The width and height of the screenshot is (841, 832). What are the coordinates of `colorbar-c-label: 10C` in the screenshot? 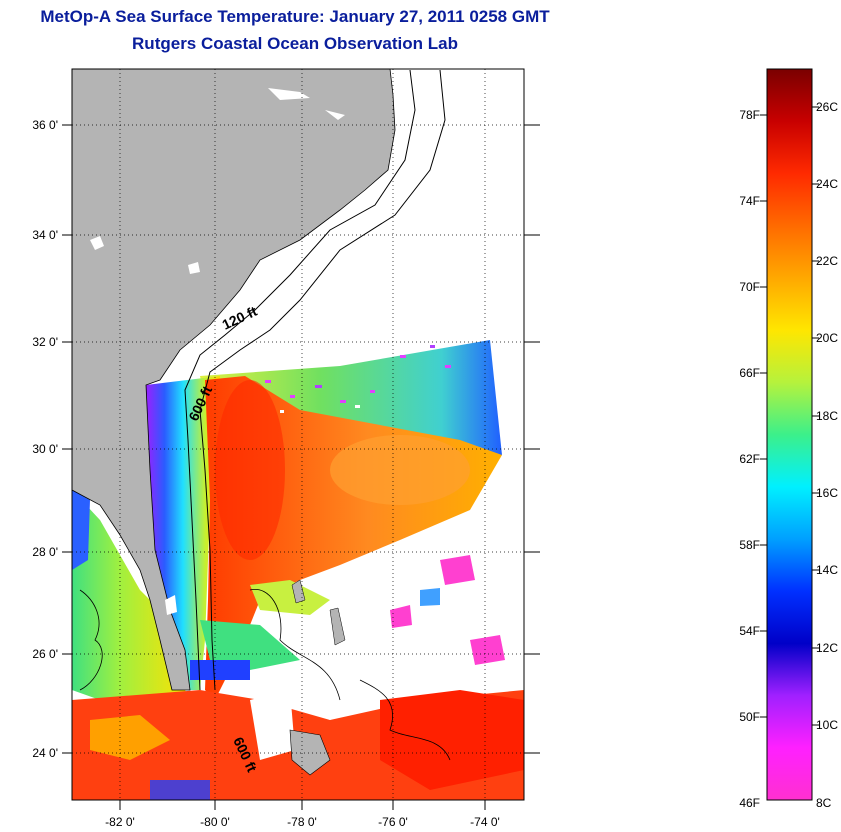 It's located at (827, 725).